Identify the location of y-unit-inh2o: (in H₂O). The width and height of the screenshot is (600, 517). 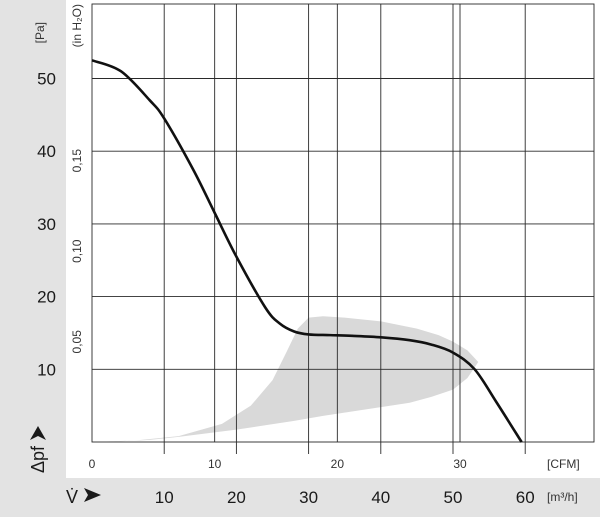
(77, 25).